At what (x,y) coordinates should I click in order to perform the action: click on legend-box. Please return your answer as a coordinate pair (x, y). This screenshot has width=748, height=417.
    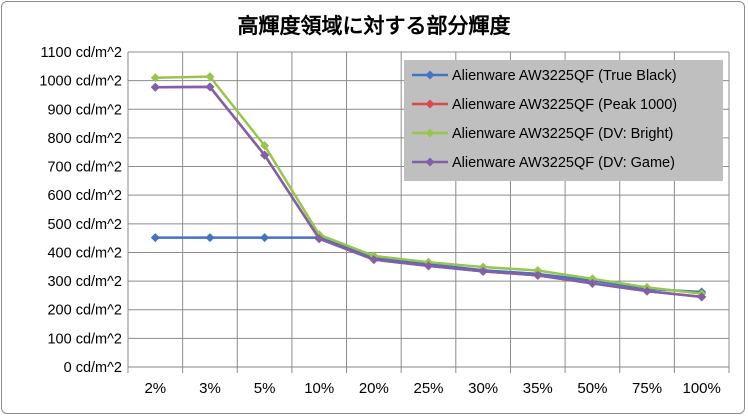
    Looking at the image, I should click on (563, 120).